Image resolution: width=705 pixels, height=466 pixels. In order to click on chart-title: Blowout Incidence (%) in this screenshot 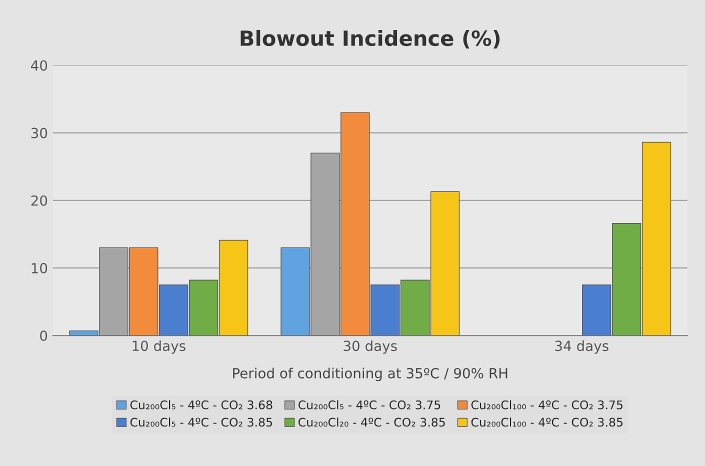, I will do `click(370, 39)`.